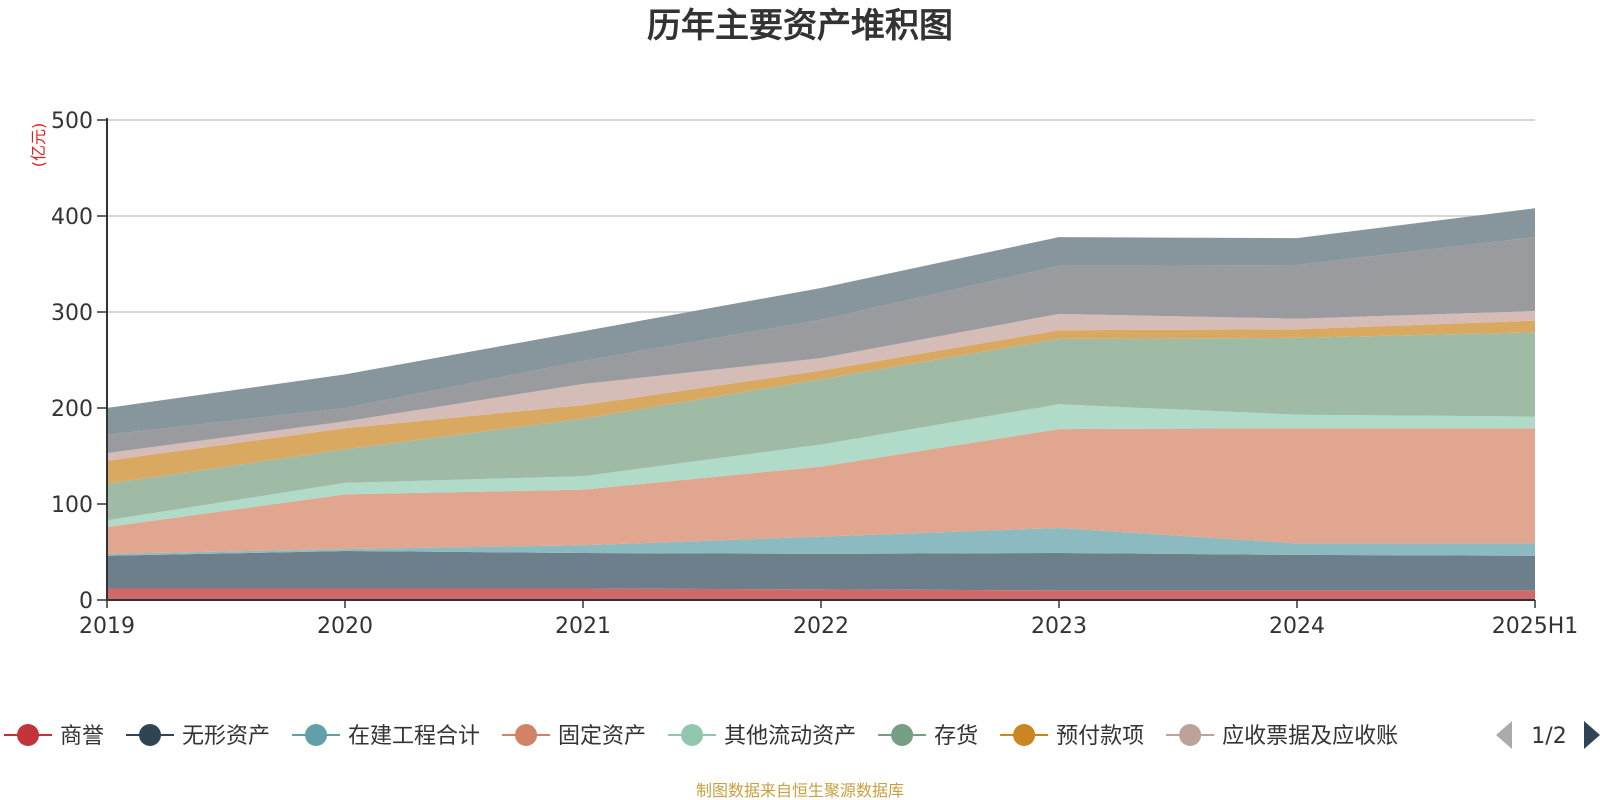 The height and width of the screenshot is (800, 1600). I want to click on legend-label: 商誉, so click(82, 736).